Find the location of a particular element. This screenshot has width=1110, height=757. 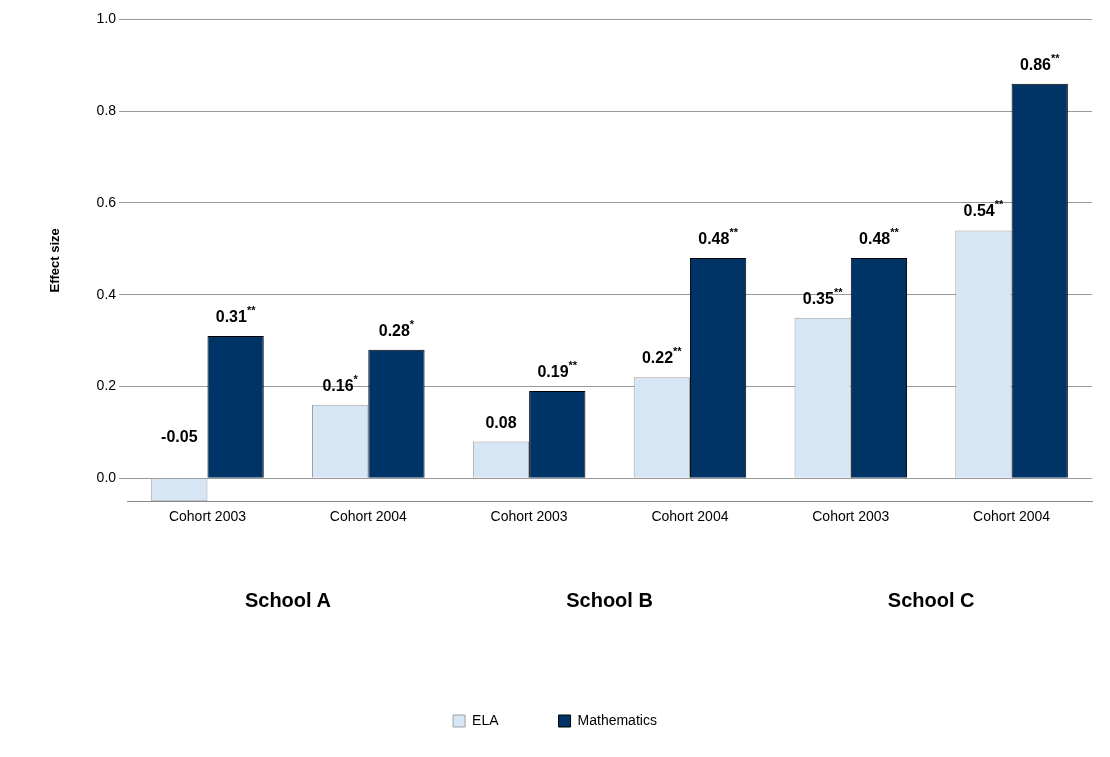

y-tick-label: 0.2 is located at coordinates (106, 385).